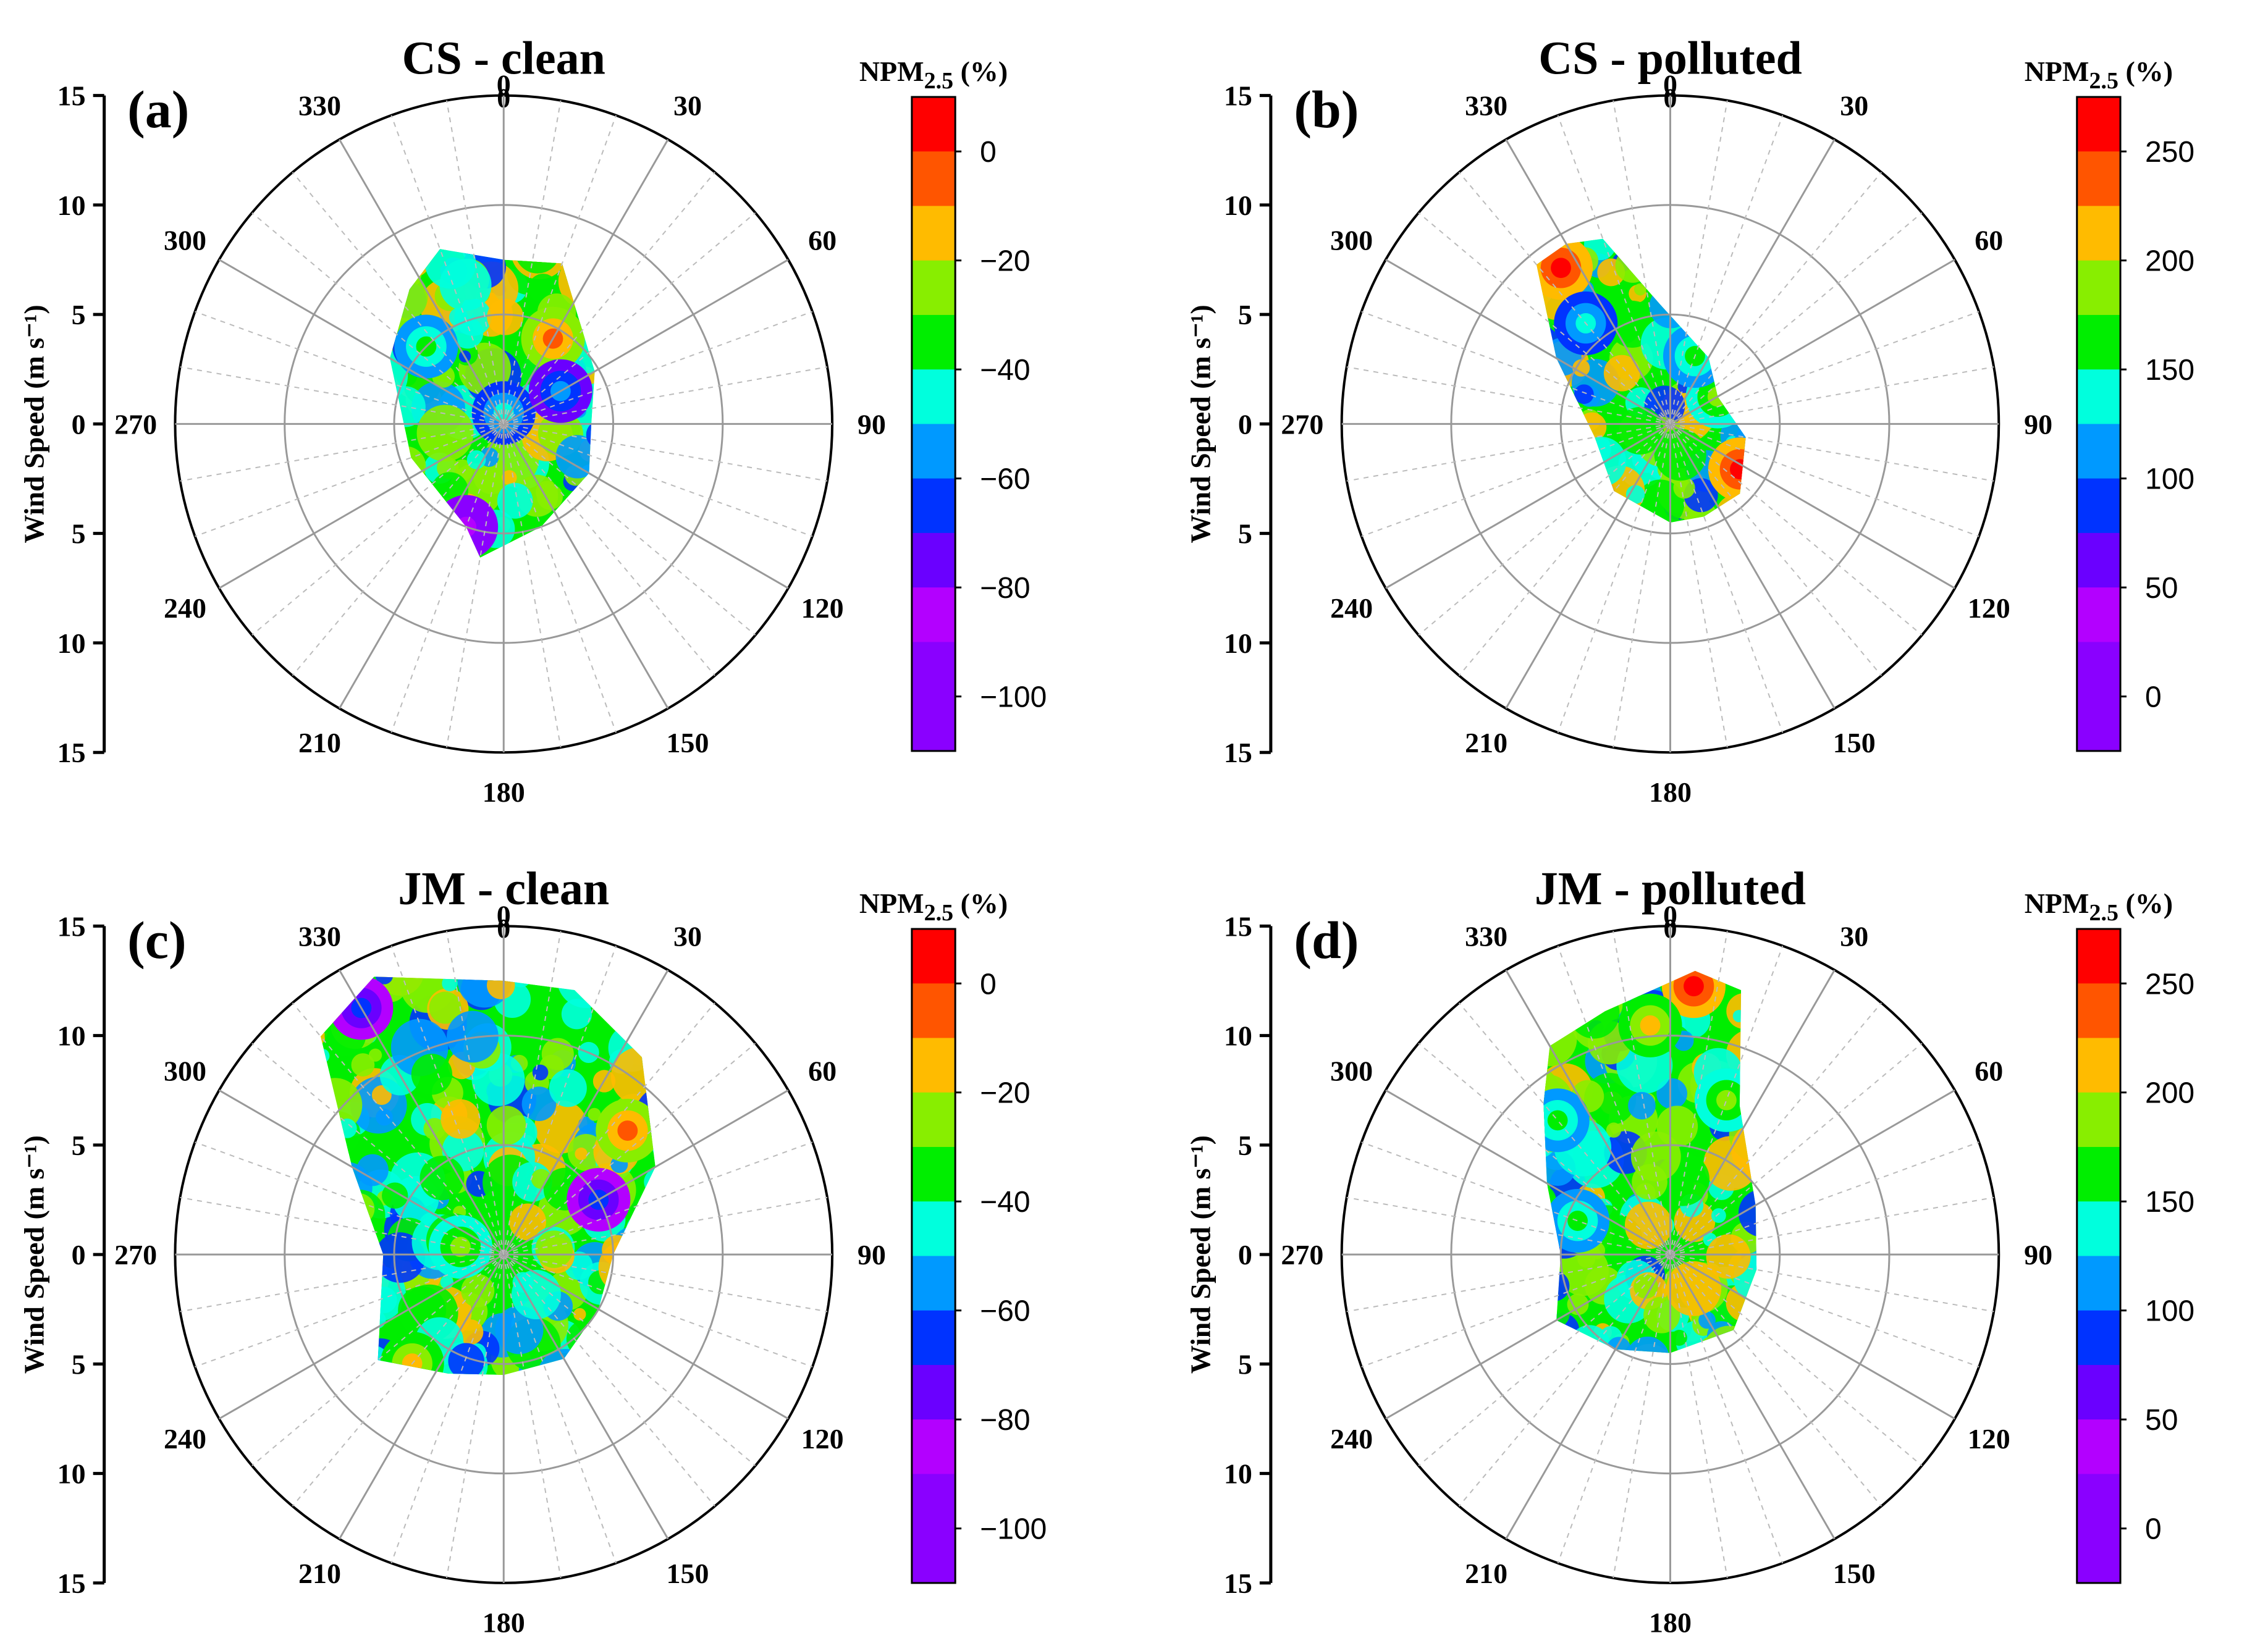  What do you see at coordinates (2057, 904) in the screenshot?
I see `colorbar-title-main: NPM` at bounding box center [2057, 904].